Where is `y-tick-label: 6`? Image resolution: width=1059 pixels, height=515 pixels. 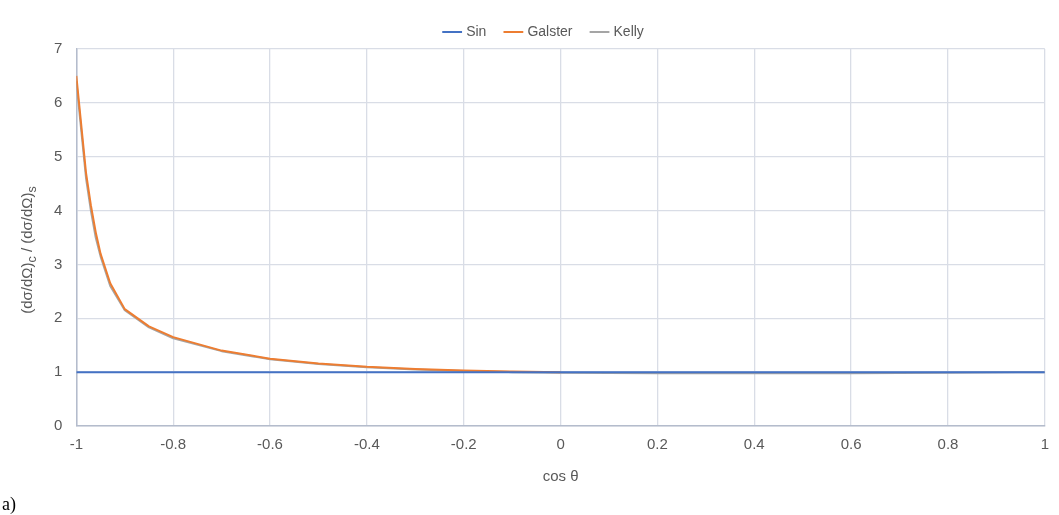 y-tick-label: 6 is located at coordinates (58, 101).